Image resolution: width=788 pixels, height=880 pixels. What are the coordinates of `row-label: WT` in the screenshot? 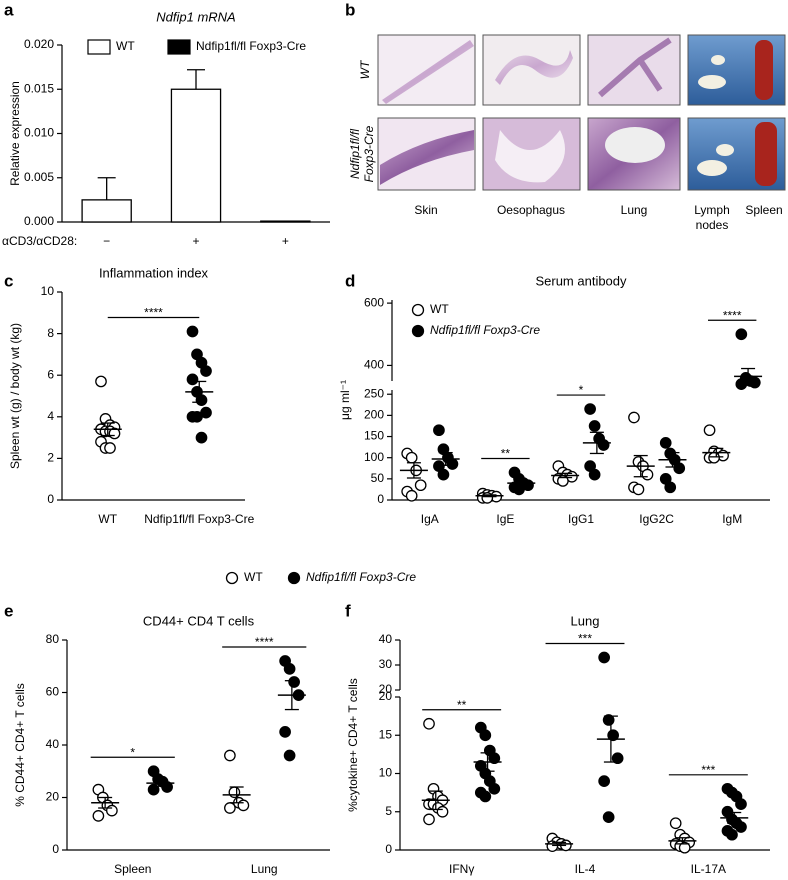 It's located at (365, 69).